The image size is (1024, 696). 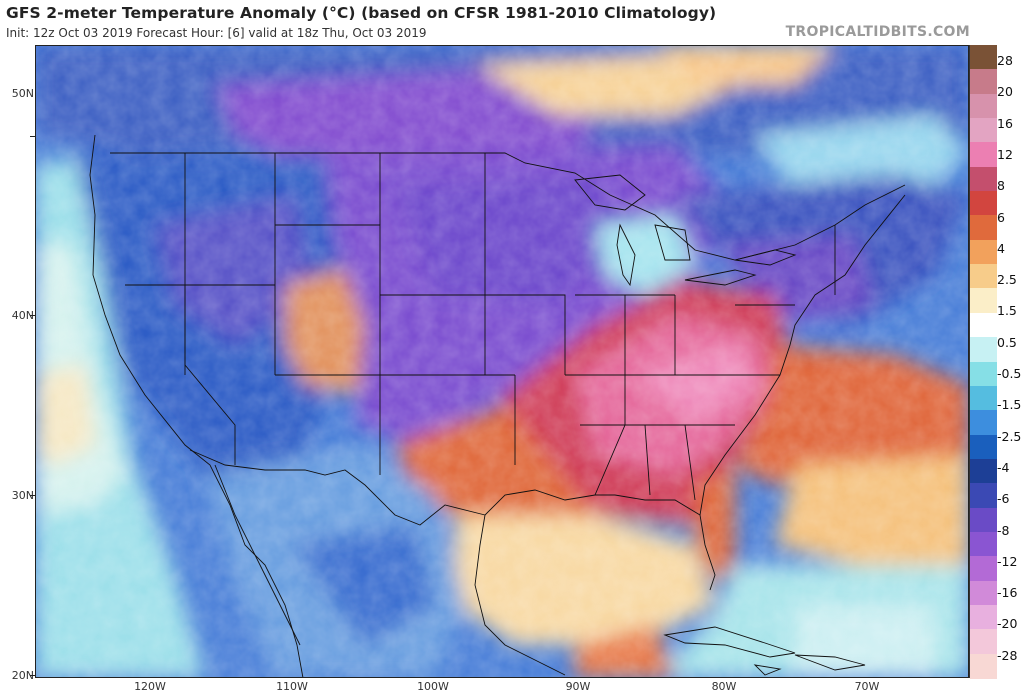 What do you see at coordinates (1005, 92) in the screenshot?
I see `colorbar-label: 20` at bounding box center [1005, 92].